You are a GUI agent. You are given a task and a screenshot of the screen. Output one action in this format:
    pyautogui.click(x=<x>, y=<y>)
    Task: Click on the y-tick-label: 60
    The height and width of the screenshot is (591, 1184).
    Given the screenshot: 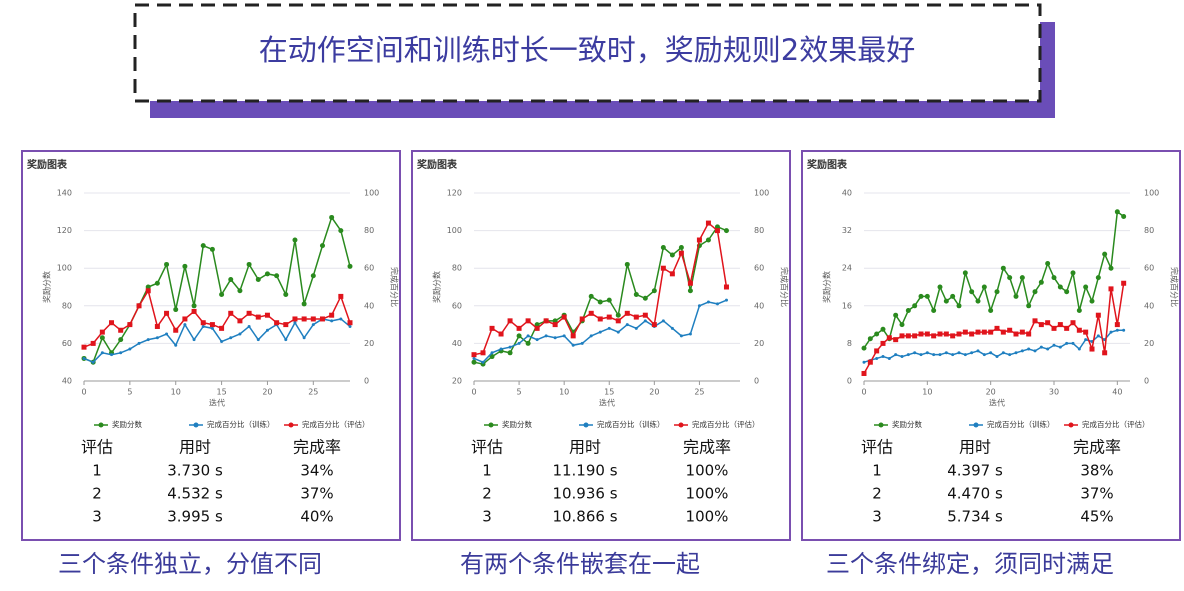 What is the action you would take?
    pyautogui.click(x=67, y=343)
    